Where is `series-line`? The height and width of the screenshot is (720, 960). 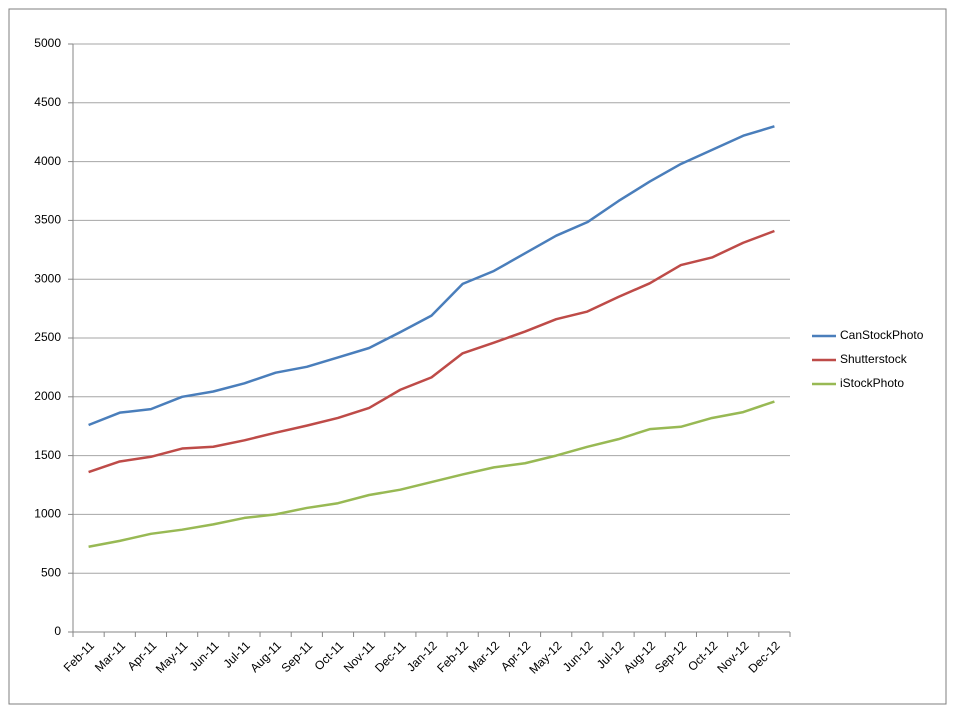 series-line is located at coordinates (431, 474).